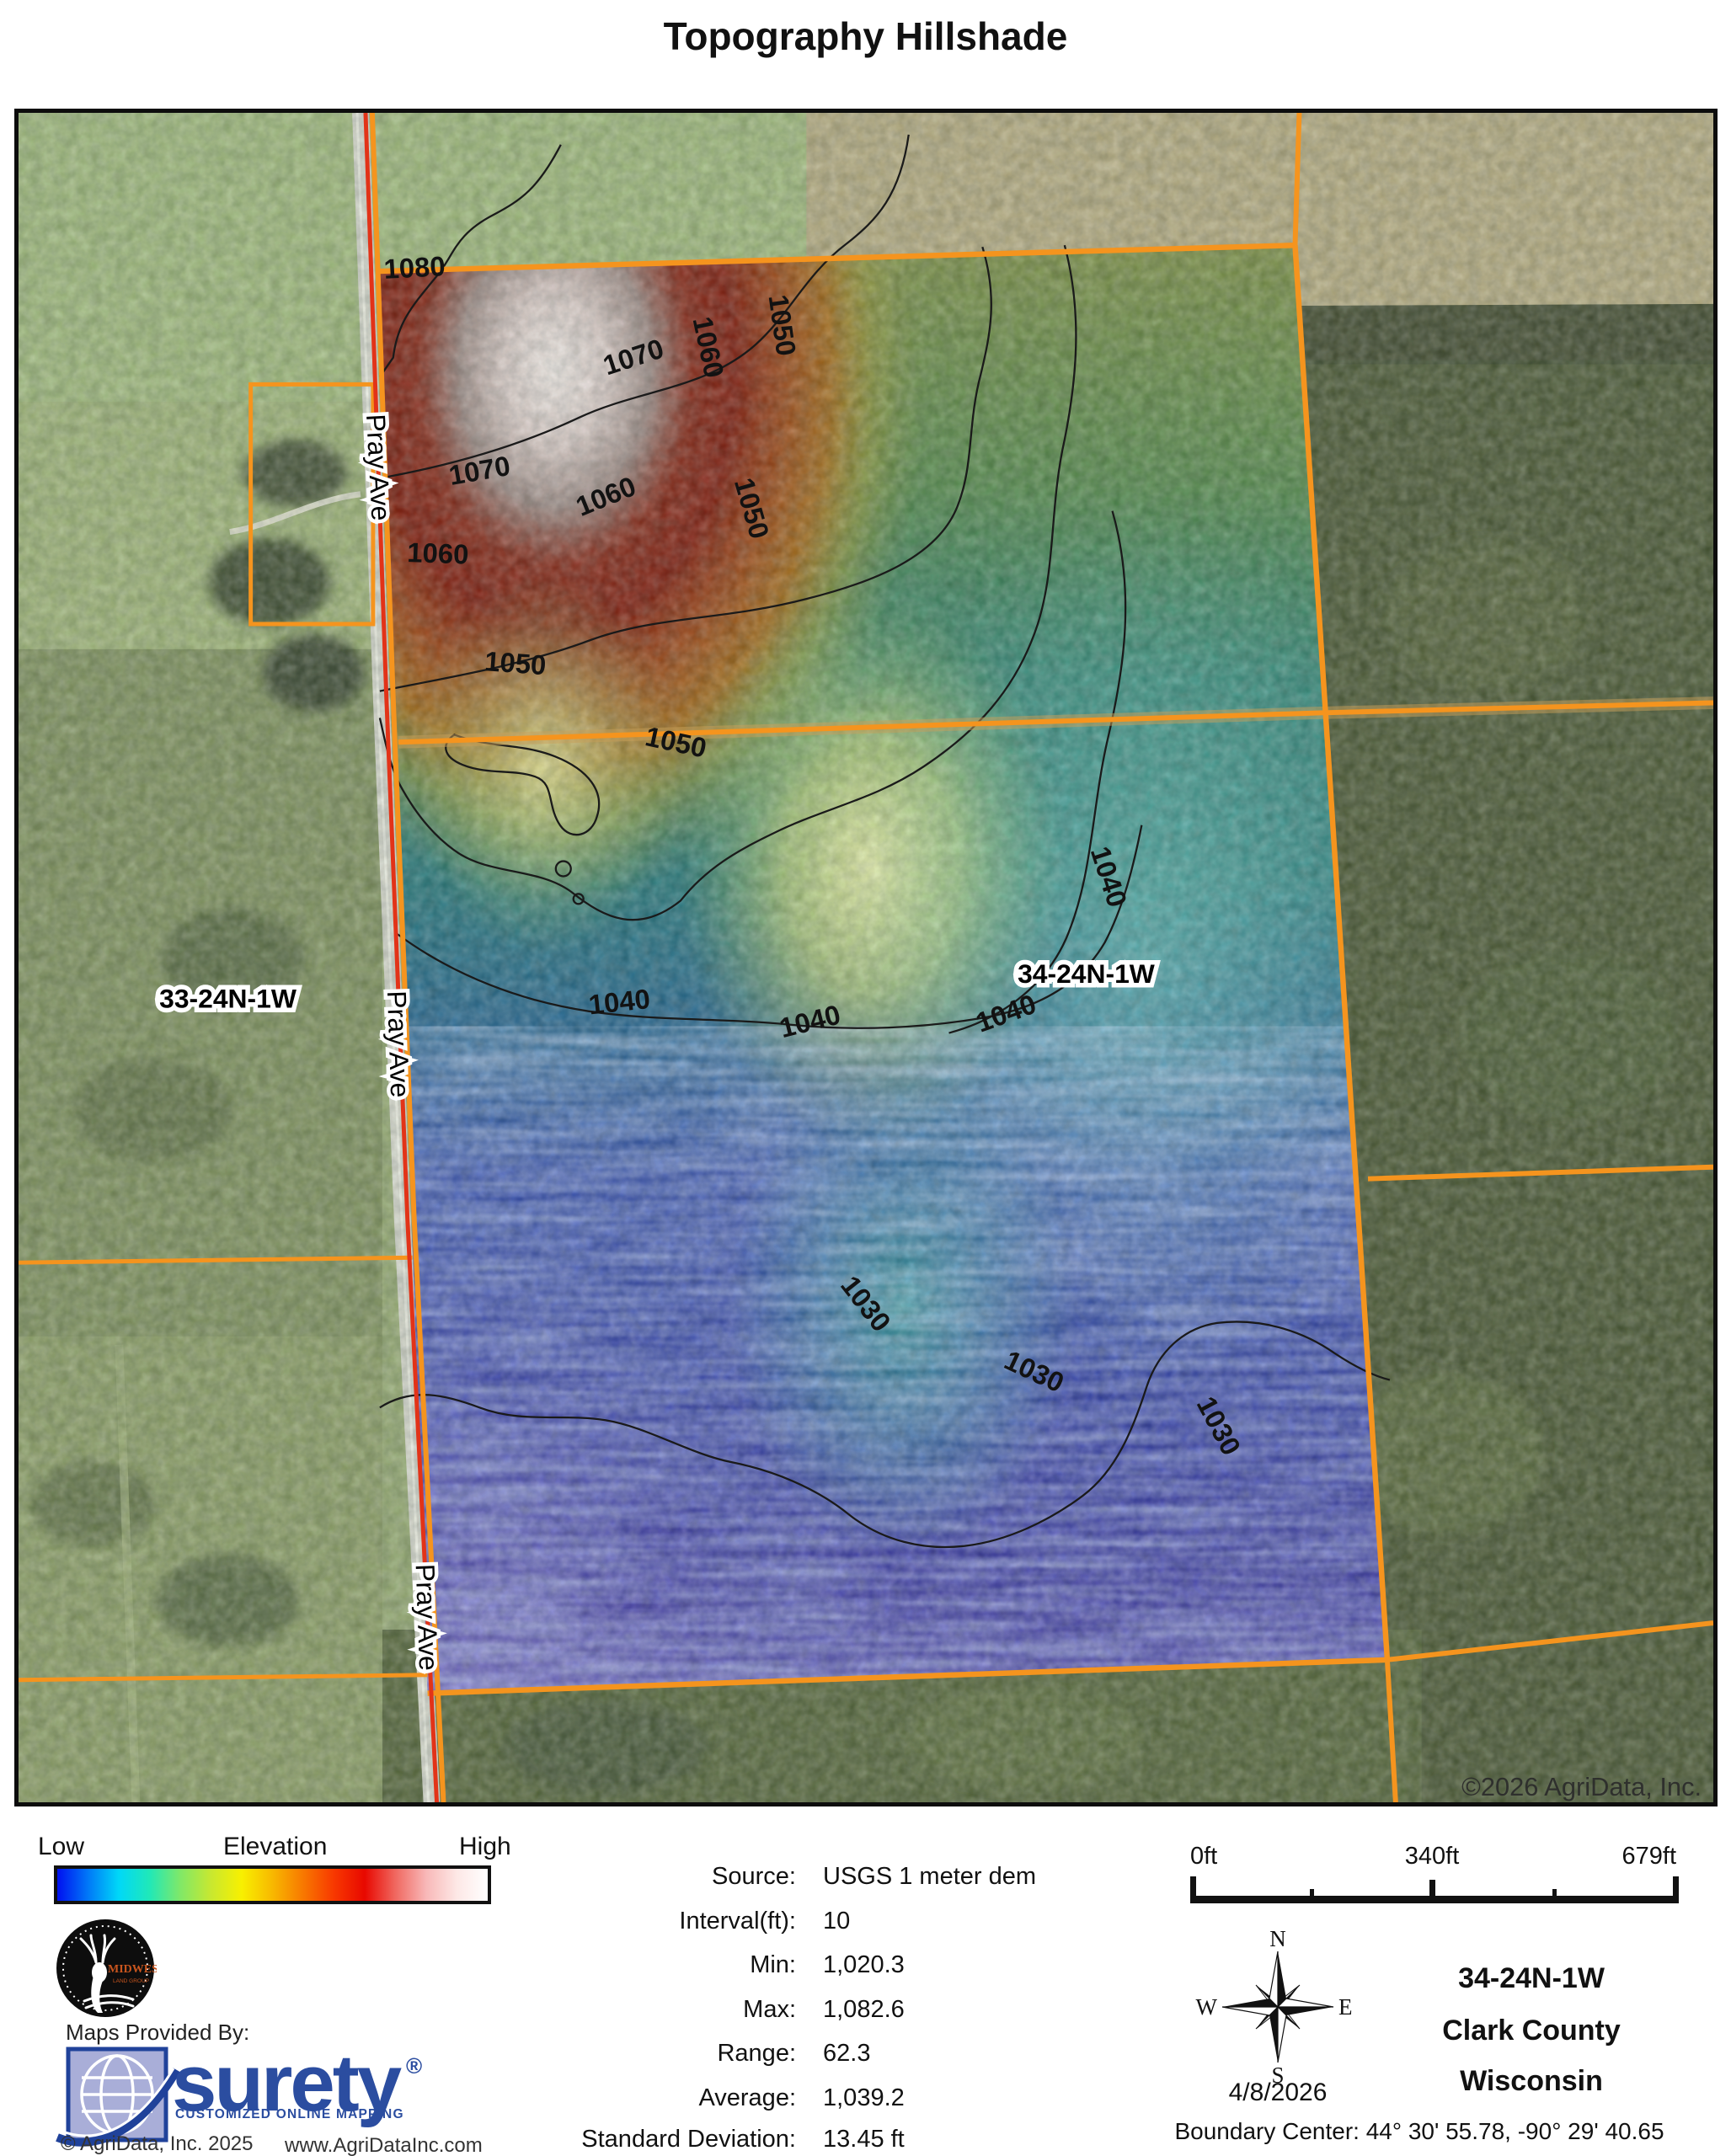 The width and height of the screenshot is (1731, 2156). I want to click on stat-label: Source:, so click(754, 1877).